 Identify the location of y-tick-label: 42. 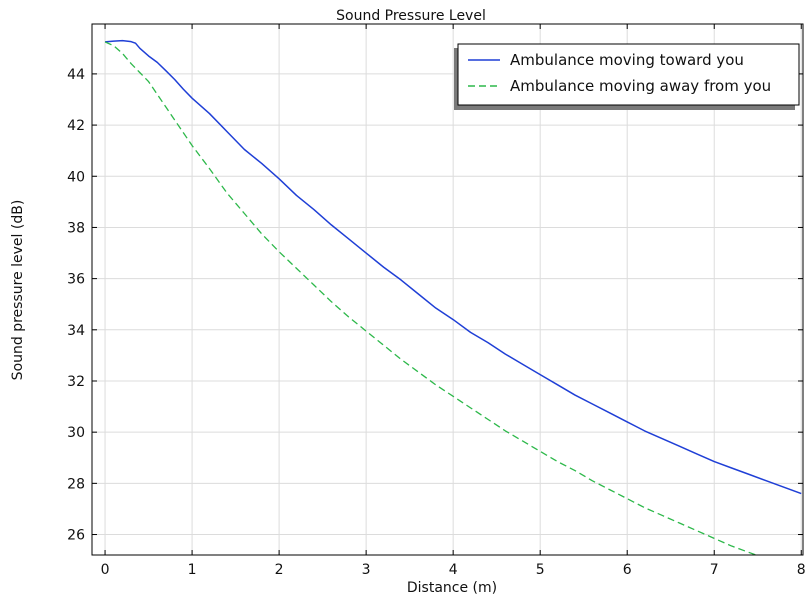
(76, 126).